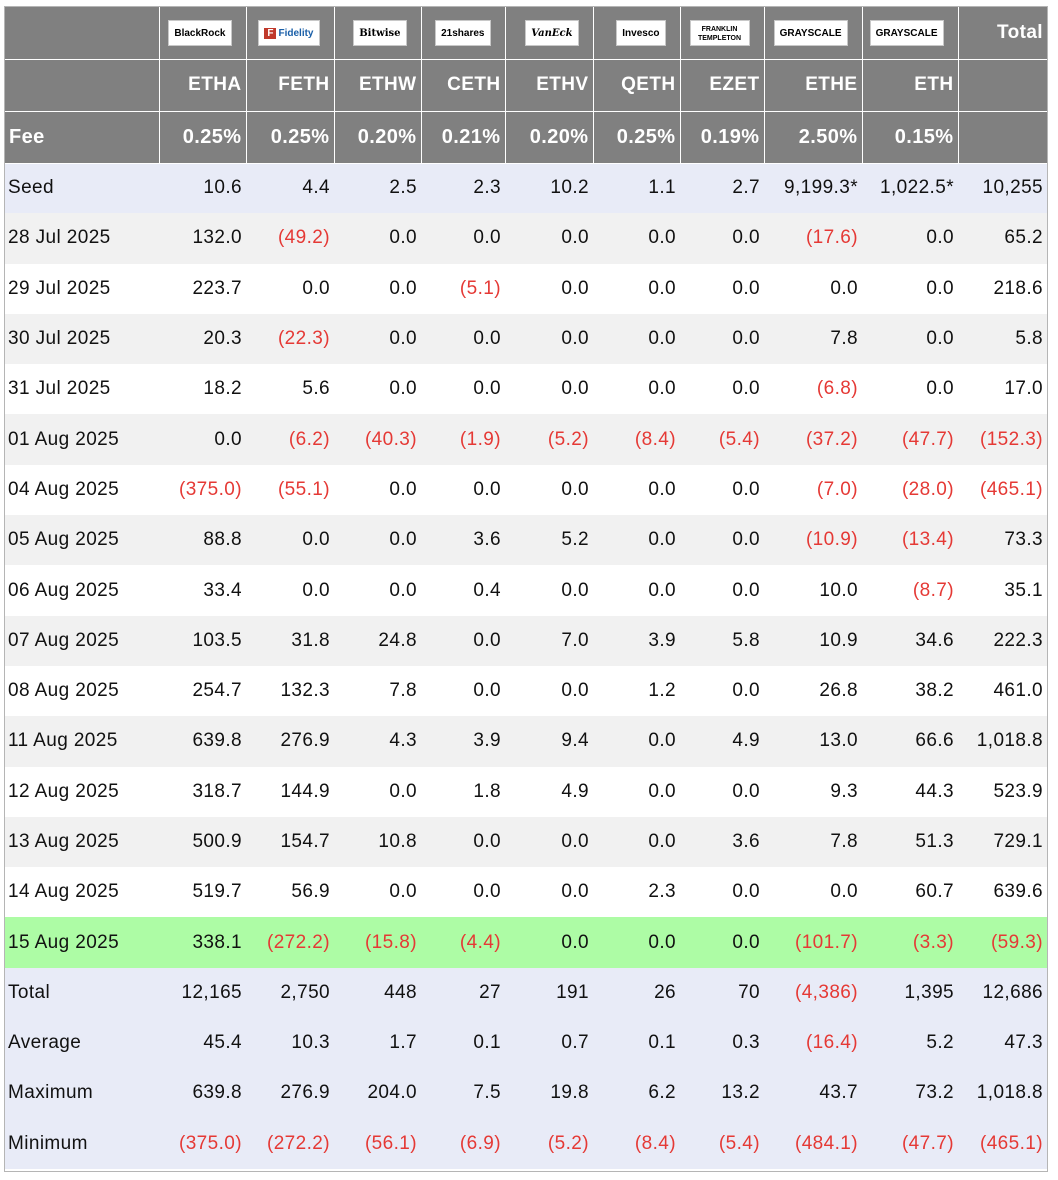  I want to click on flow-cell: 2.3, so click(636, 892).